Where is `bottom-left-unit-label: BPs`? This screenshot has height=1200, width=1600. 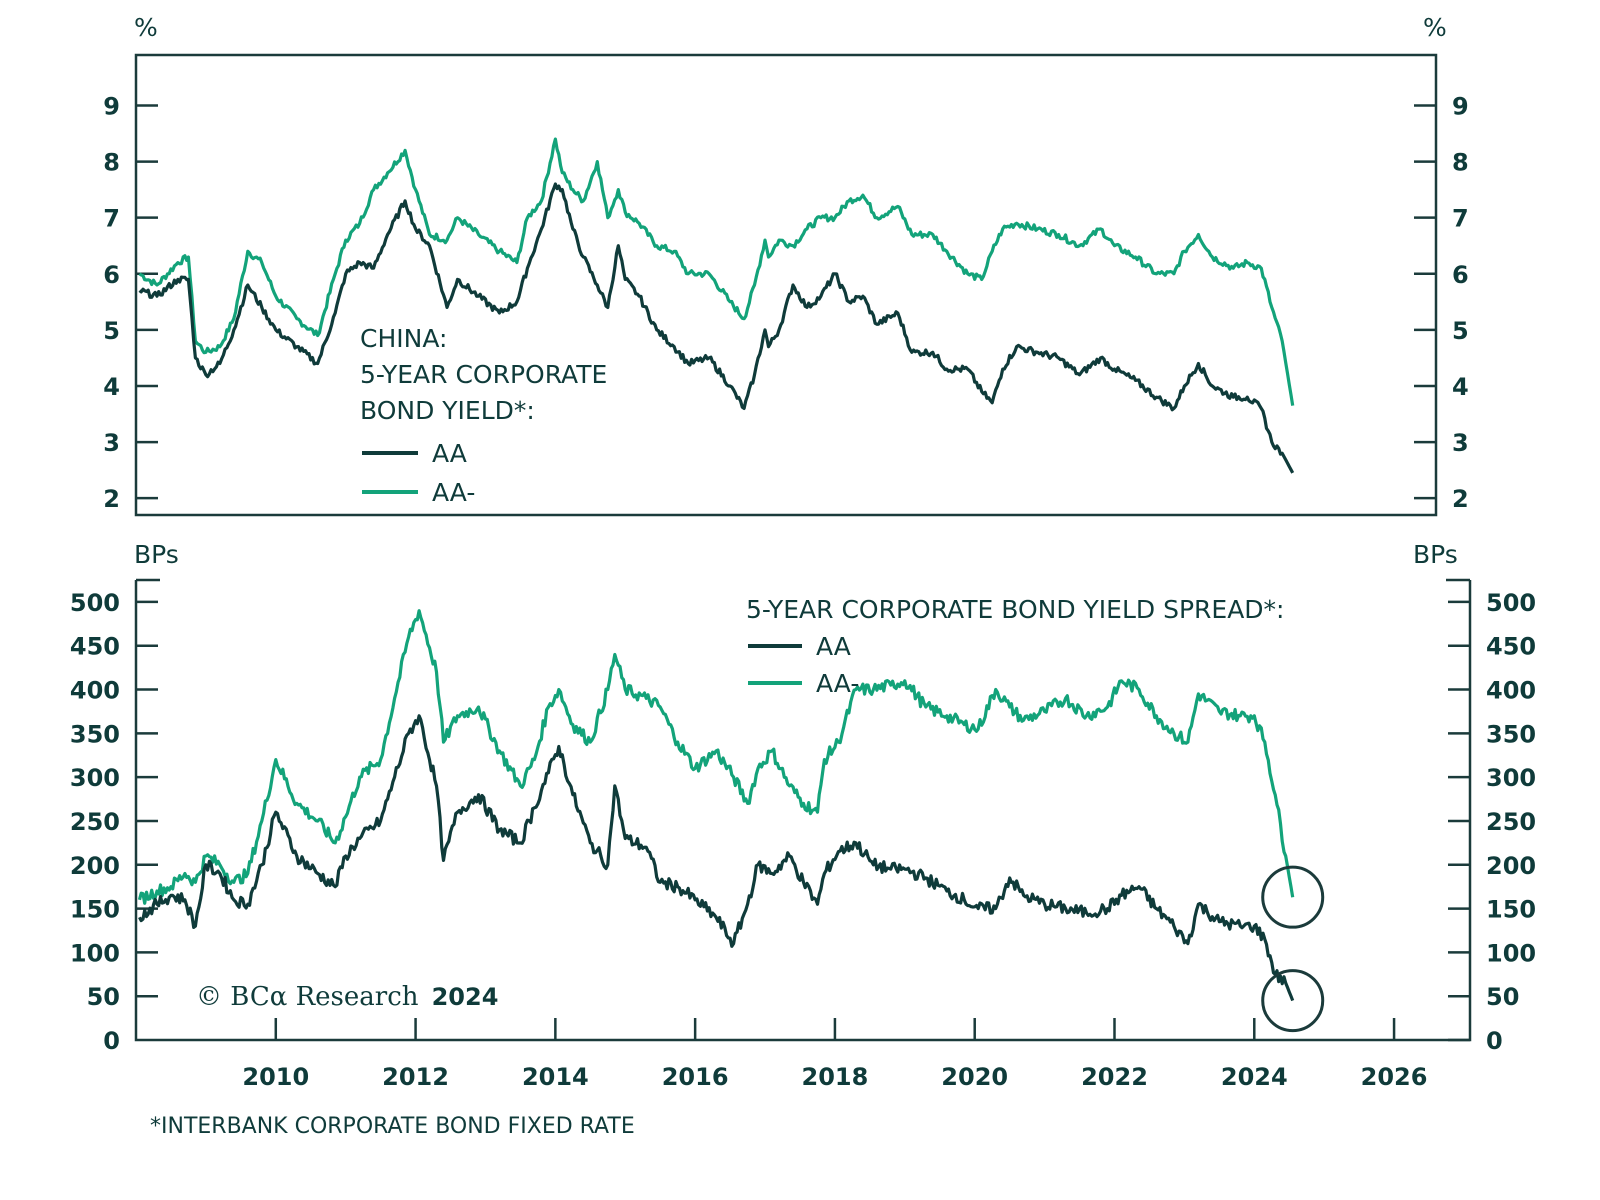 bottom-left-unit-label: BPs is located at coordinates (156, 554).